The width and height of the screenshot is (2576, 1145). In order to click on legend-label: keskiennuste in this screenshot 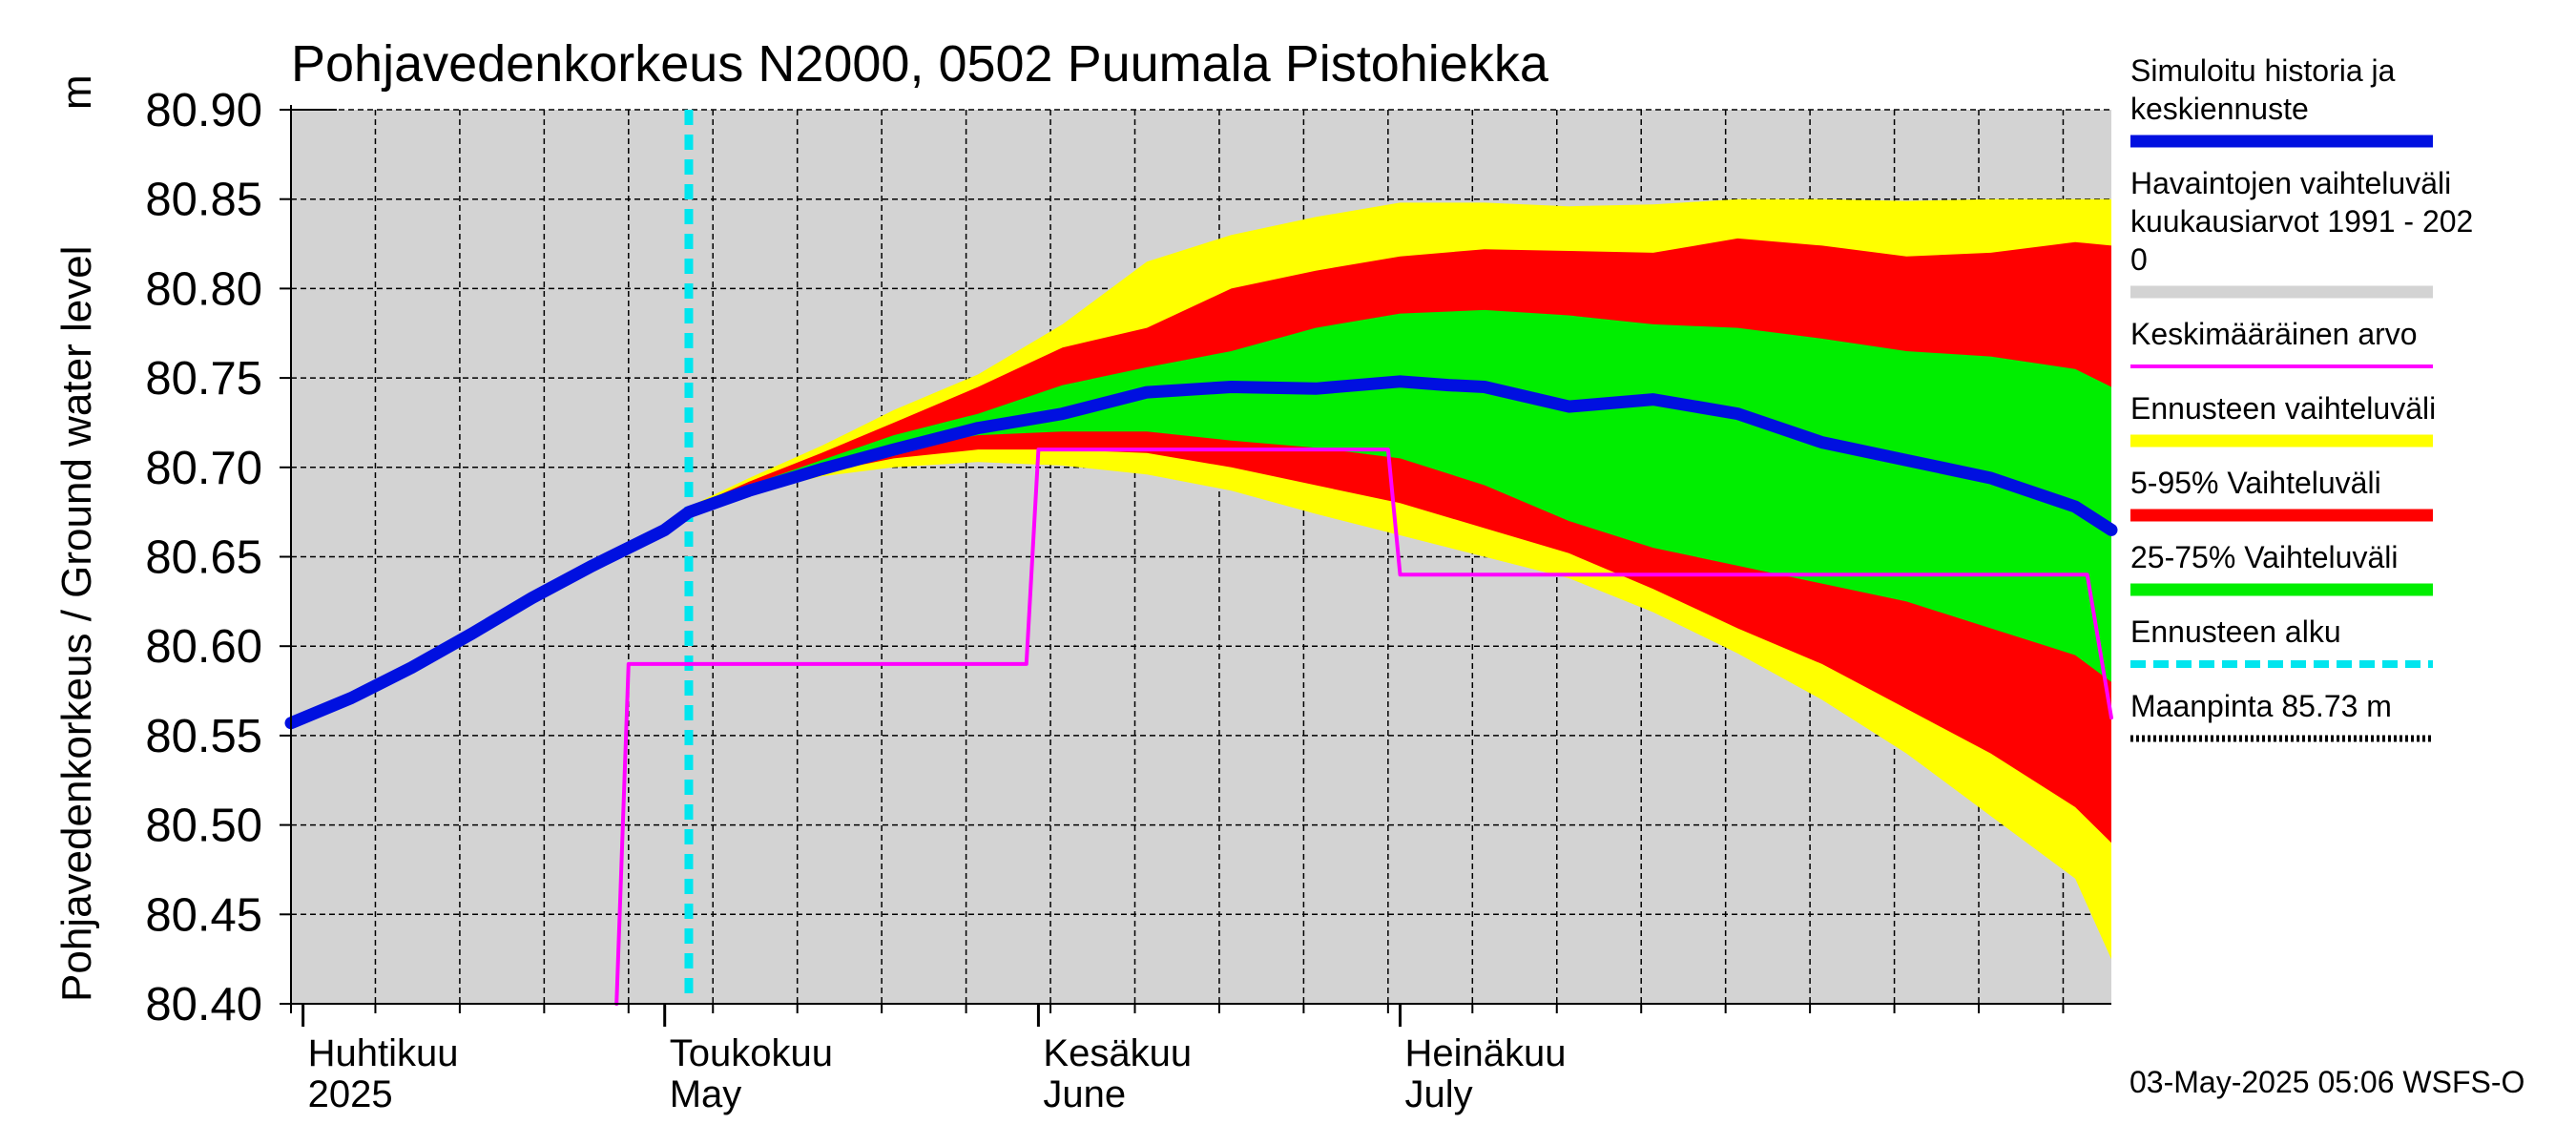, I will do `click(2219, 109)`.